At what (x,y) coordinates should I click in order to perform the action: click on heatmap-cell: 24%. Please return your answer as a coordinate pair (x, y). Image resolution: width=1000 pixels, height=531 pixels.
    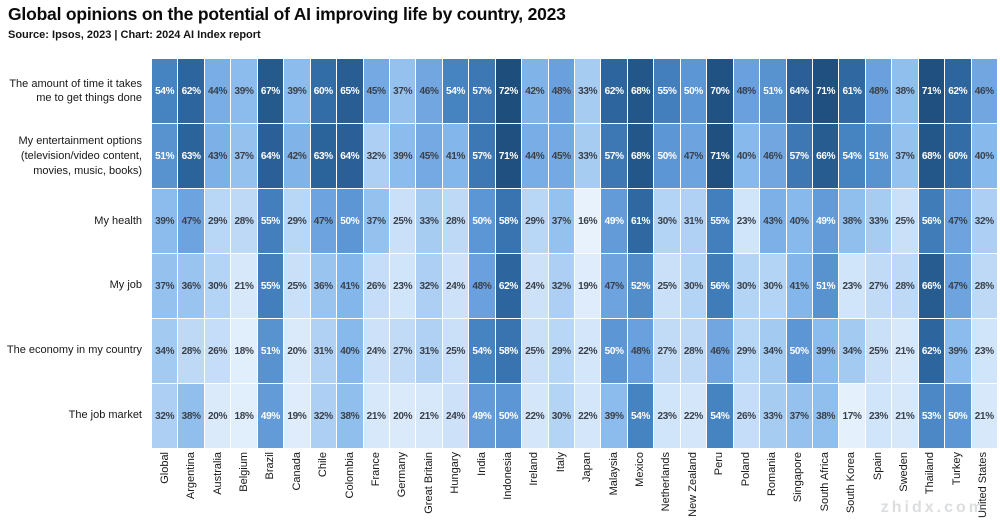
    Looking at the image, I should click on (535, 286).